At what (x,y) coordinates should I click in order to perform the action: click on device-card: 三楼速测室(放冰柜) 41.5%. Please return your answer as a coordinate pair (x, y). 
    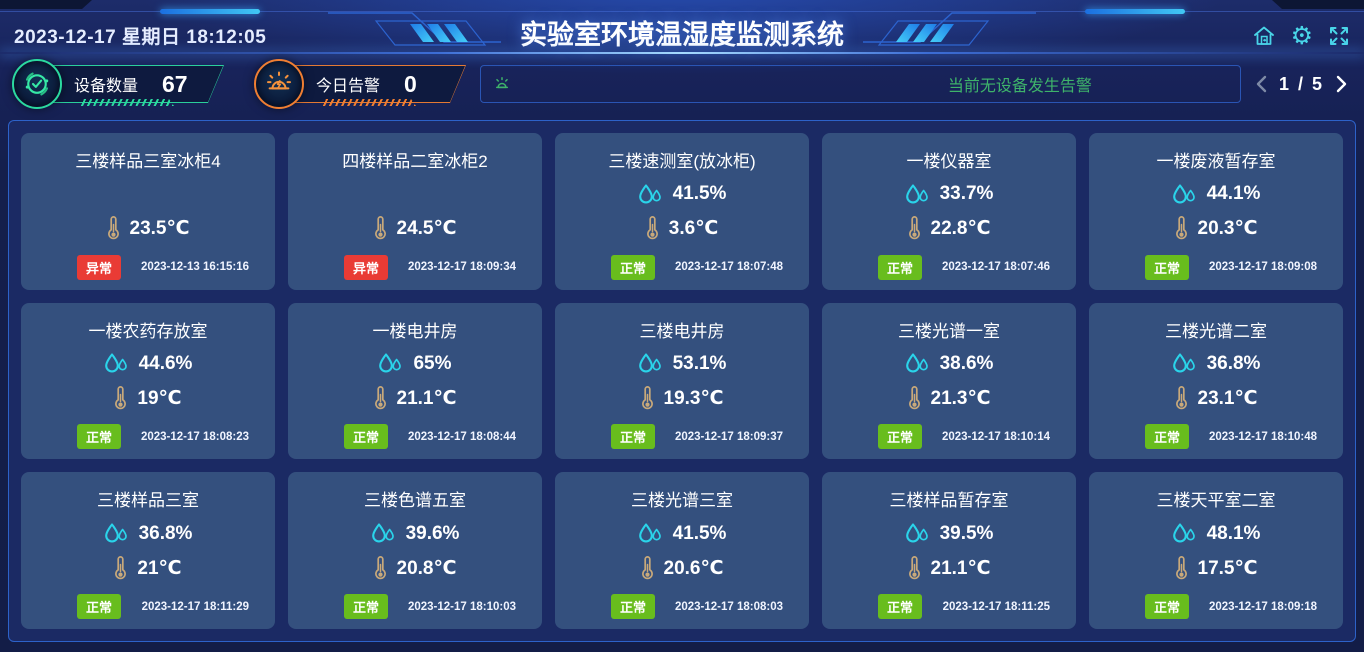
    Looking at the image, I should click on (682, 211).